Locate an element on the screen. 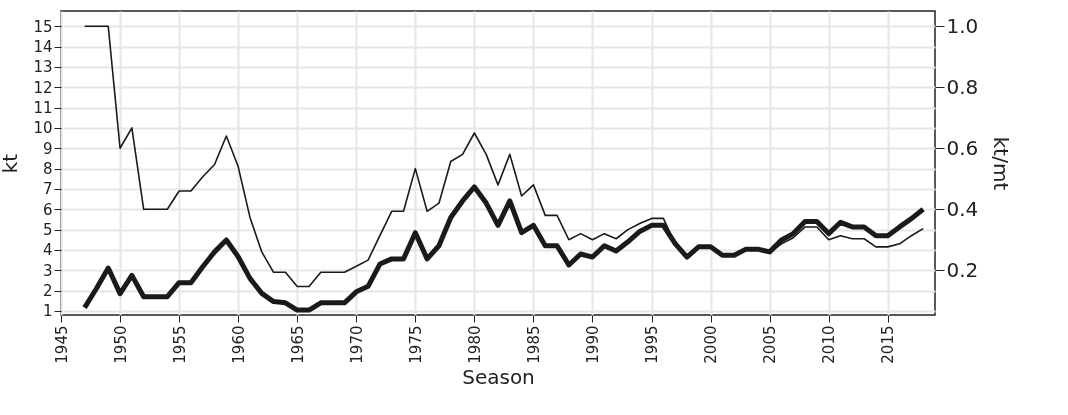 Image resolution: width=1068 pixels, height=415 pixels. y-tick-label: 9 is located at coordinates (47, 148).